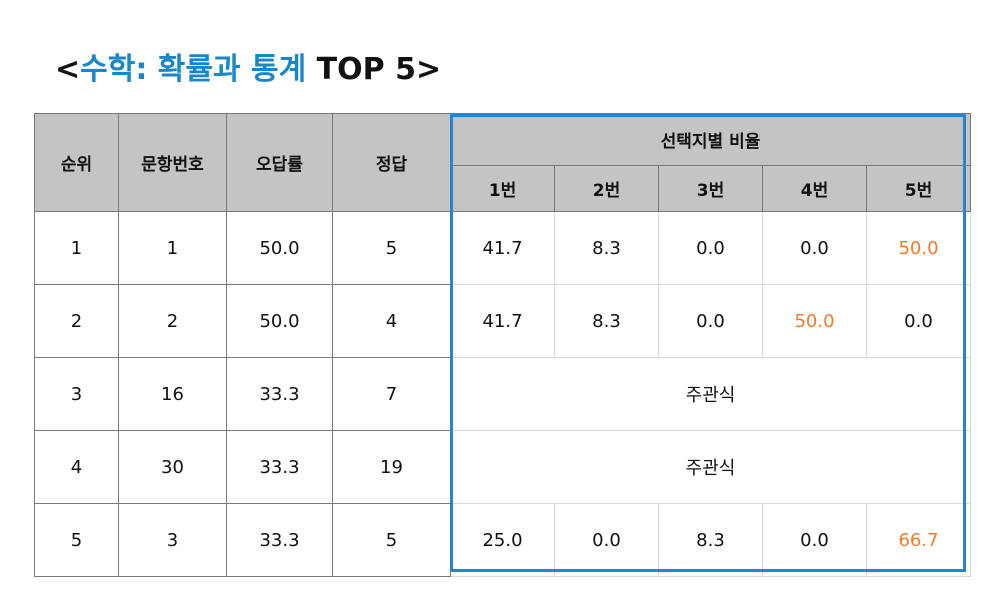  Describe the element at coordinates (68, 69) in the screenshot. I see `title-open: <` at that location.